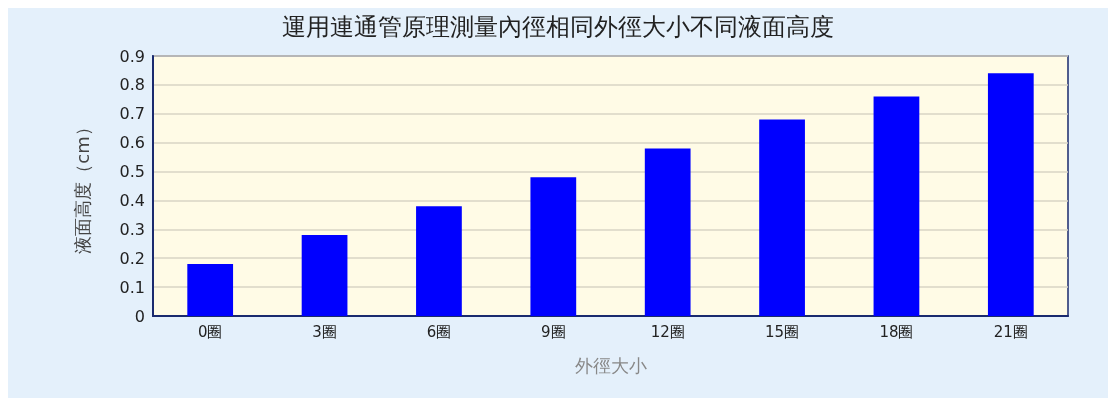  I want to click on y-tick-label: 0.4, so click(132, 200).